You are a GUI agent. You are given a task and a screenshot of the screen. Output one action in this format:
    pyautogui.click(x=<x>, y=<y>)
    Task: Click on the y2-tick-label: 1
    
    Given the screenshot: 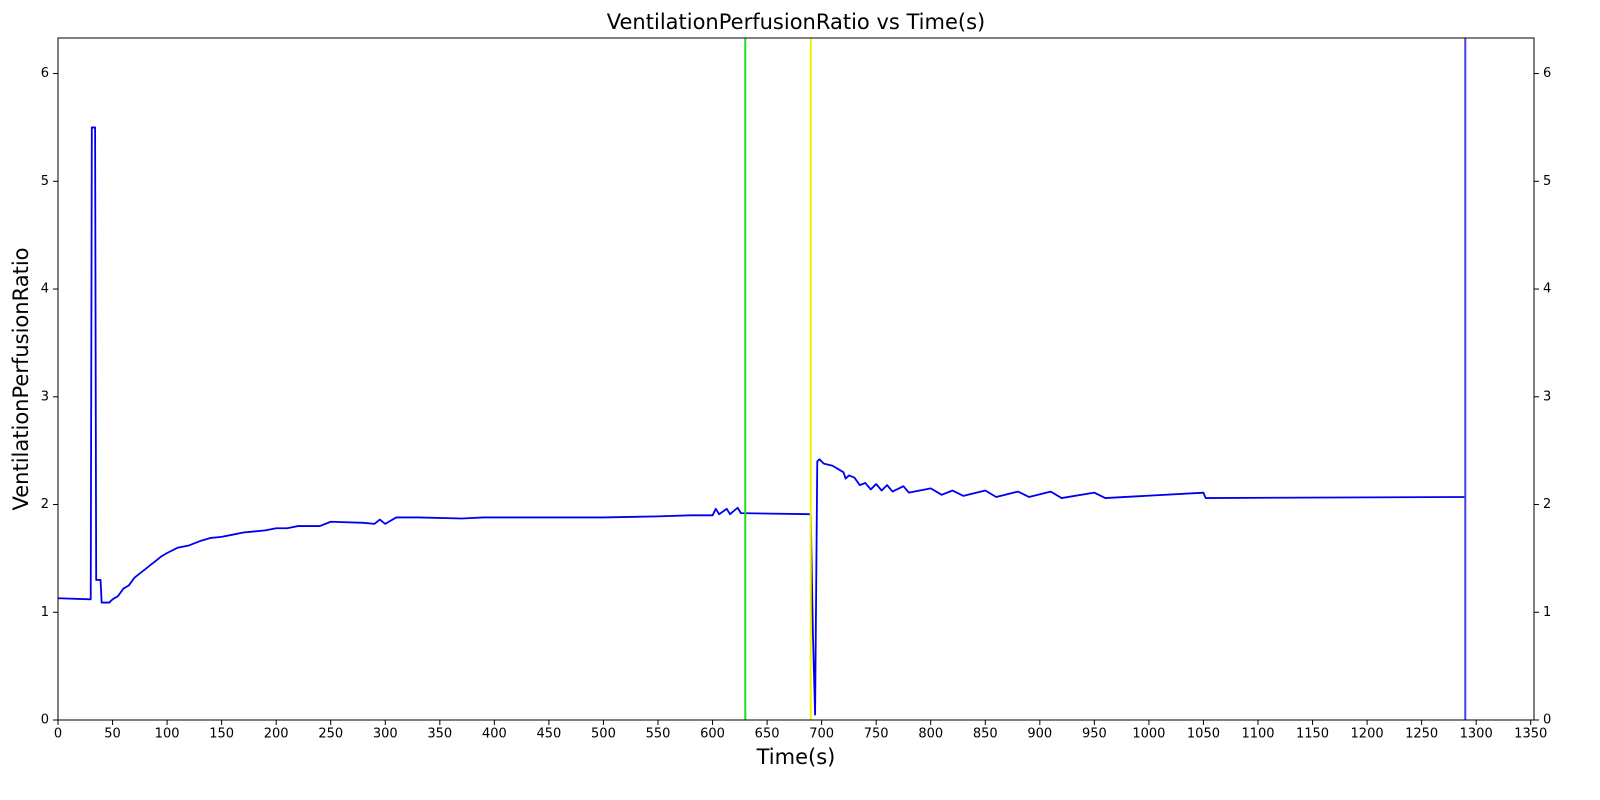 What is the action you would take?
    pyautogui.click(x=1547, y=612)
    